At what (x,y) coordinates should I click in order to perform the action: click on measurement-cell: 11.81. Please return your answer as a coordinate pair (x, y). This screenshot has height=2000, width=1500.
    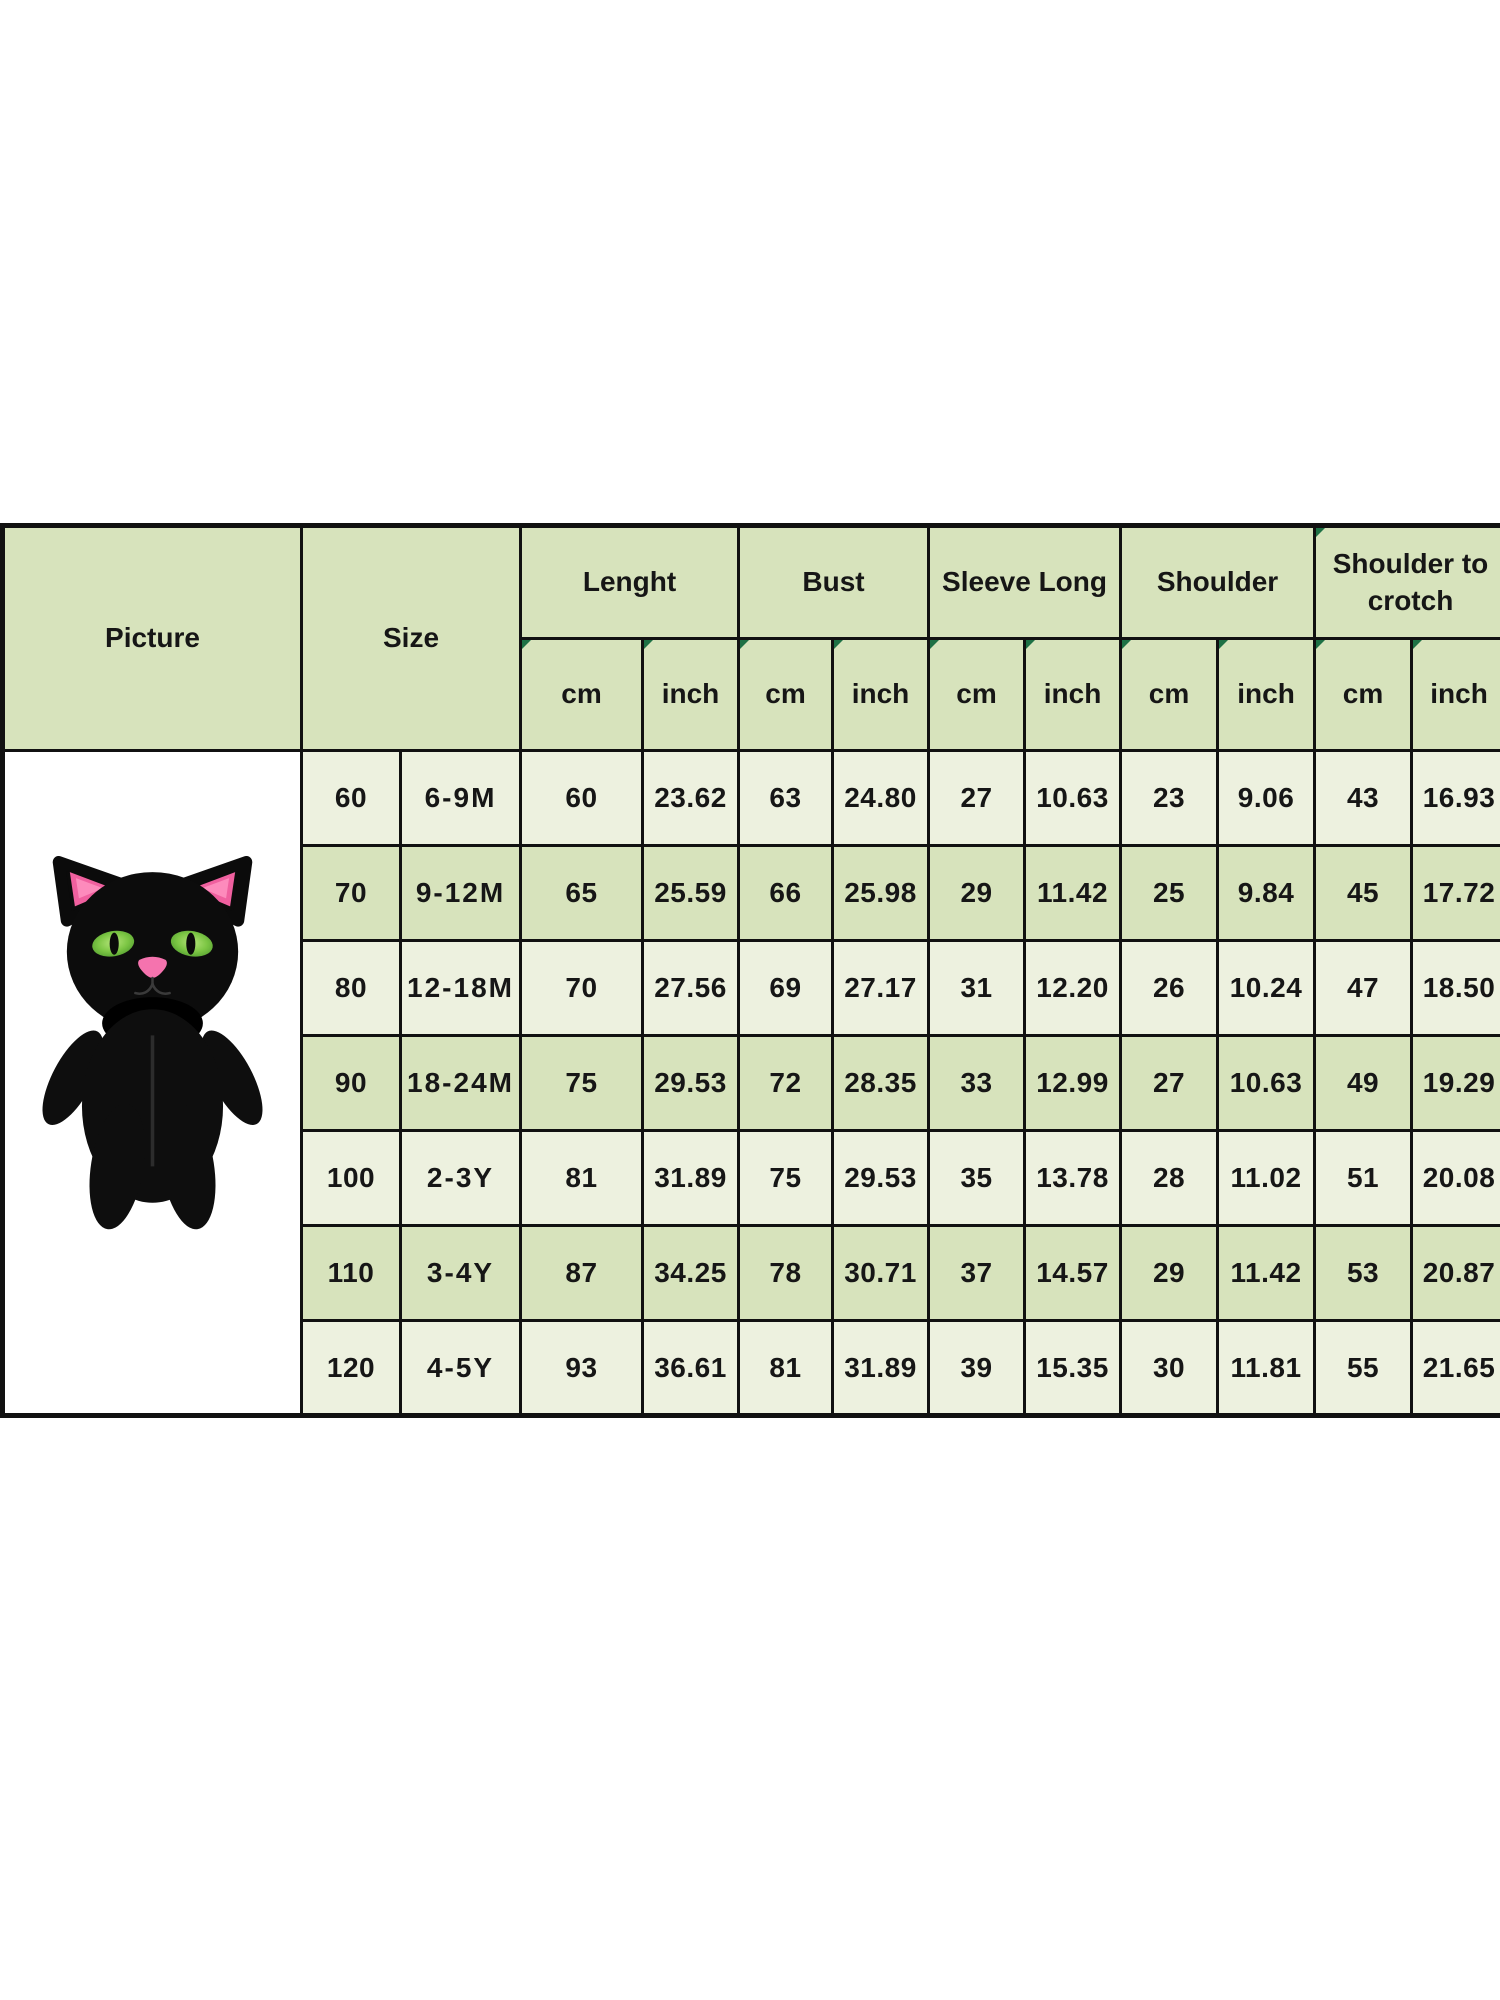
    Looking at the image, I should click on (1266, 1368).